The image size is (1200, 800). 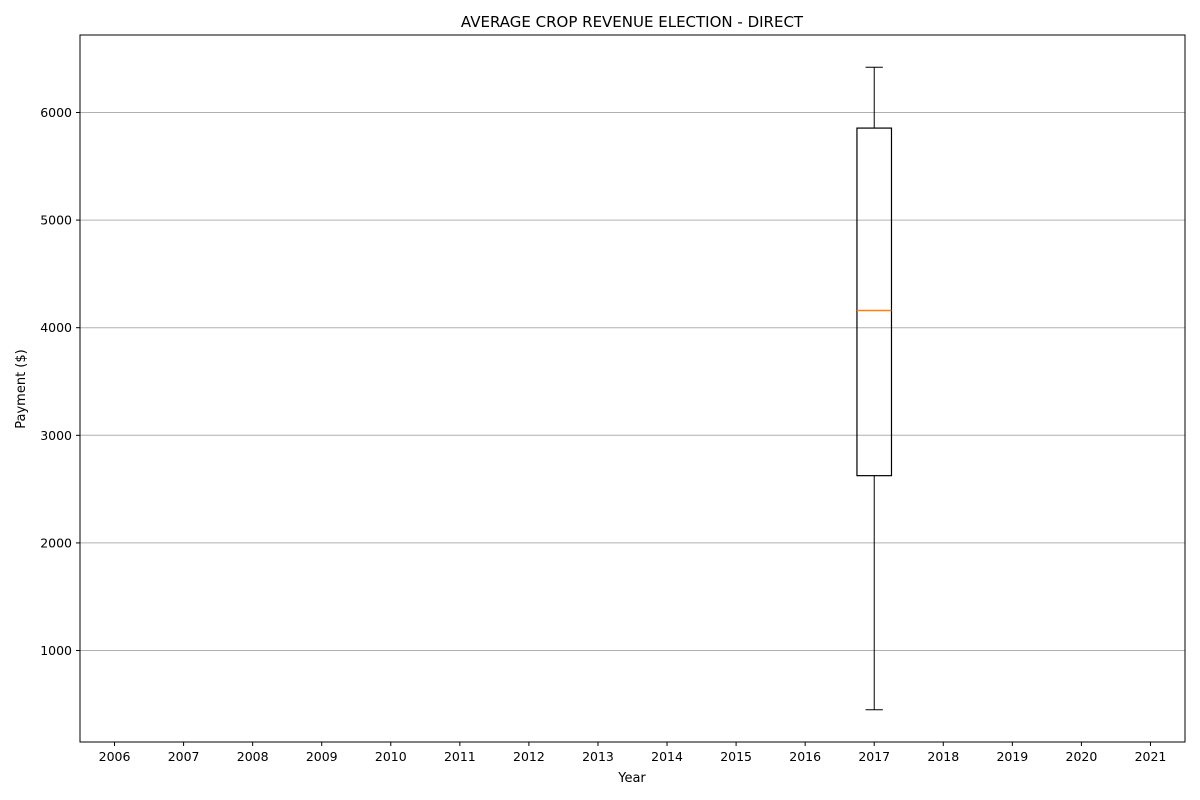 I want to click on x-tick-label: 2009, so click(x=322, y=756).